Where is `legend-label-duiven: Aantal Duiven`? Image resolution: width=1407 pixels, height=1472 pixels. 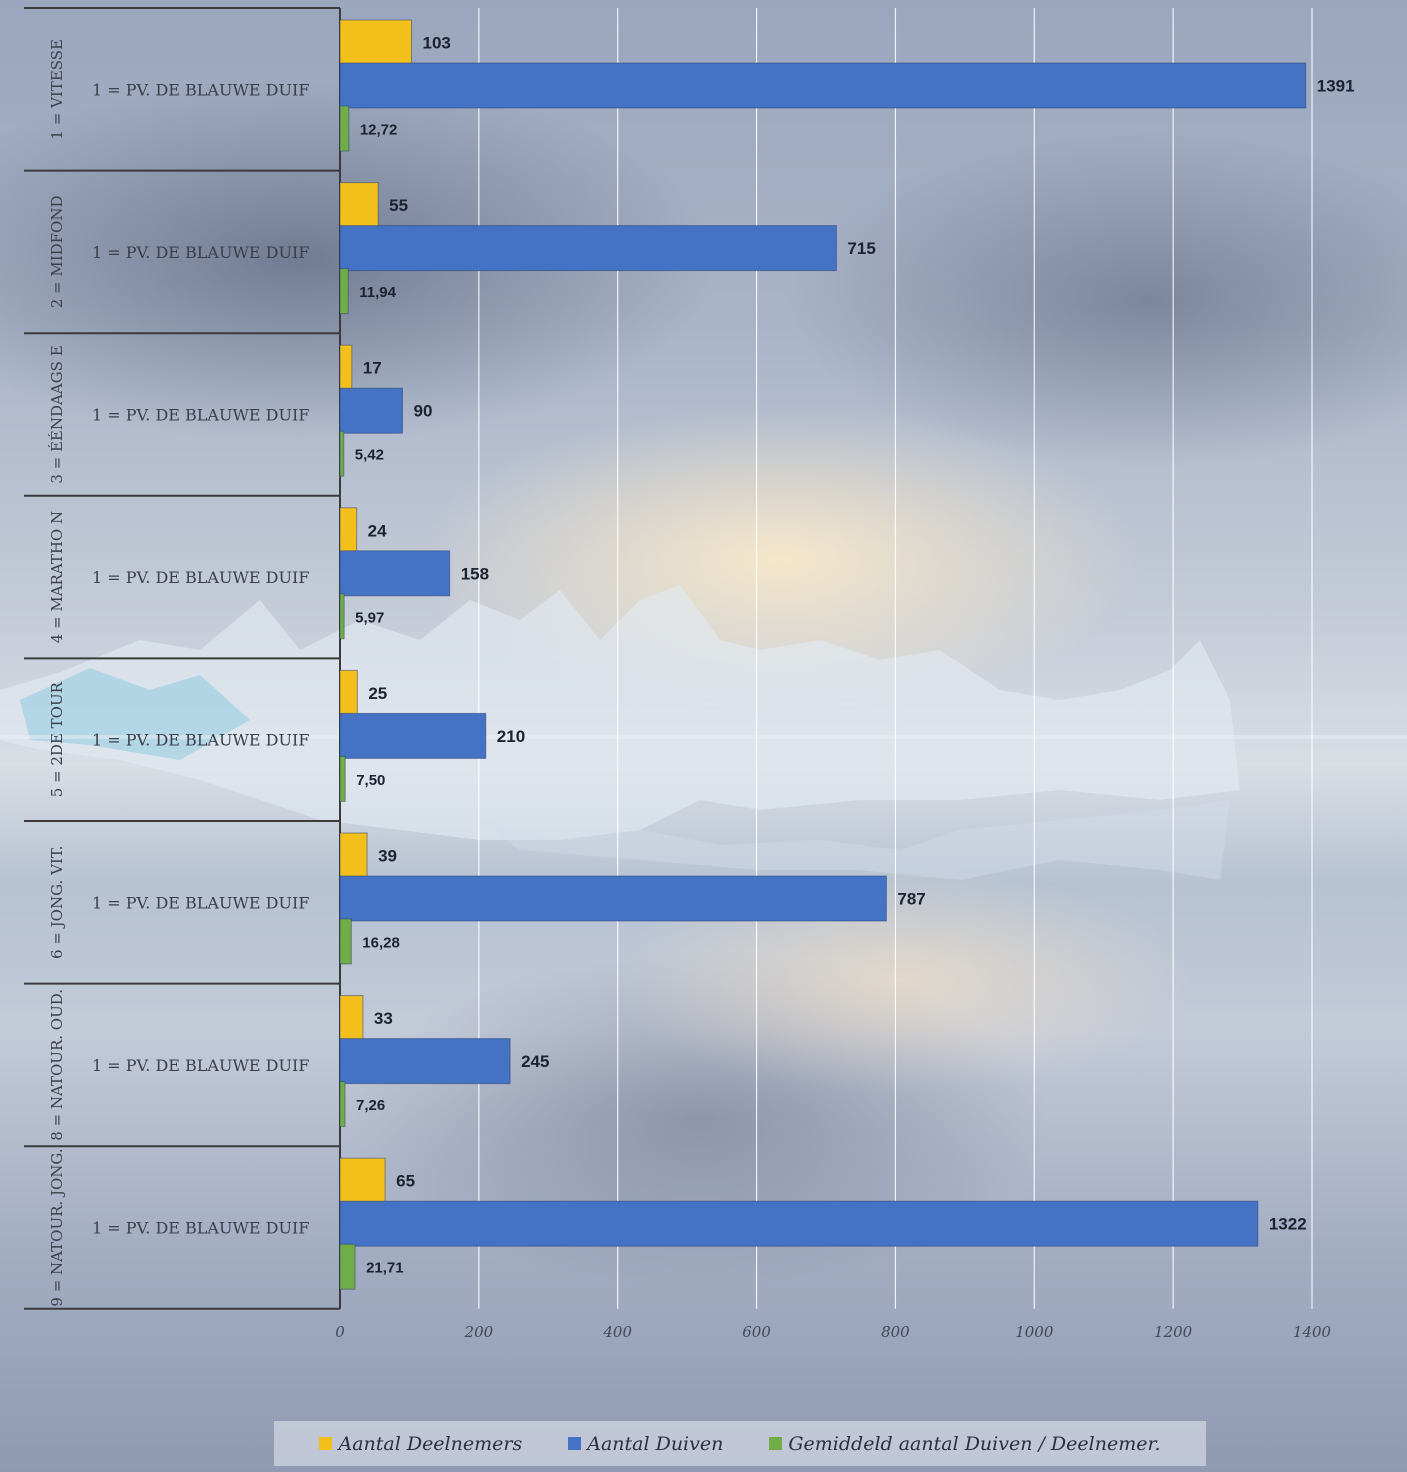
legend-label-duiven: Aantal Duiven is located at coordinates (655, 1443).